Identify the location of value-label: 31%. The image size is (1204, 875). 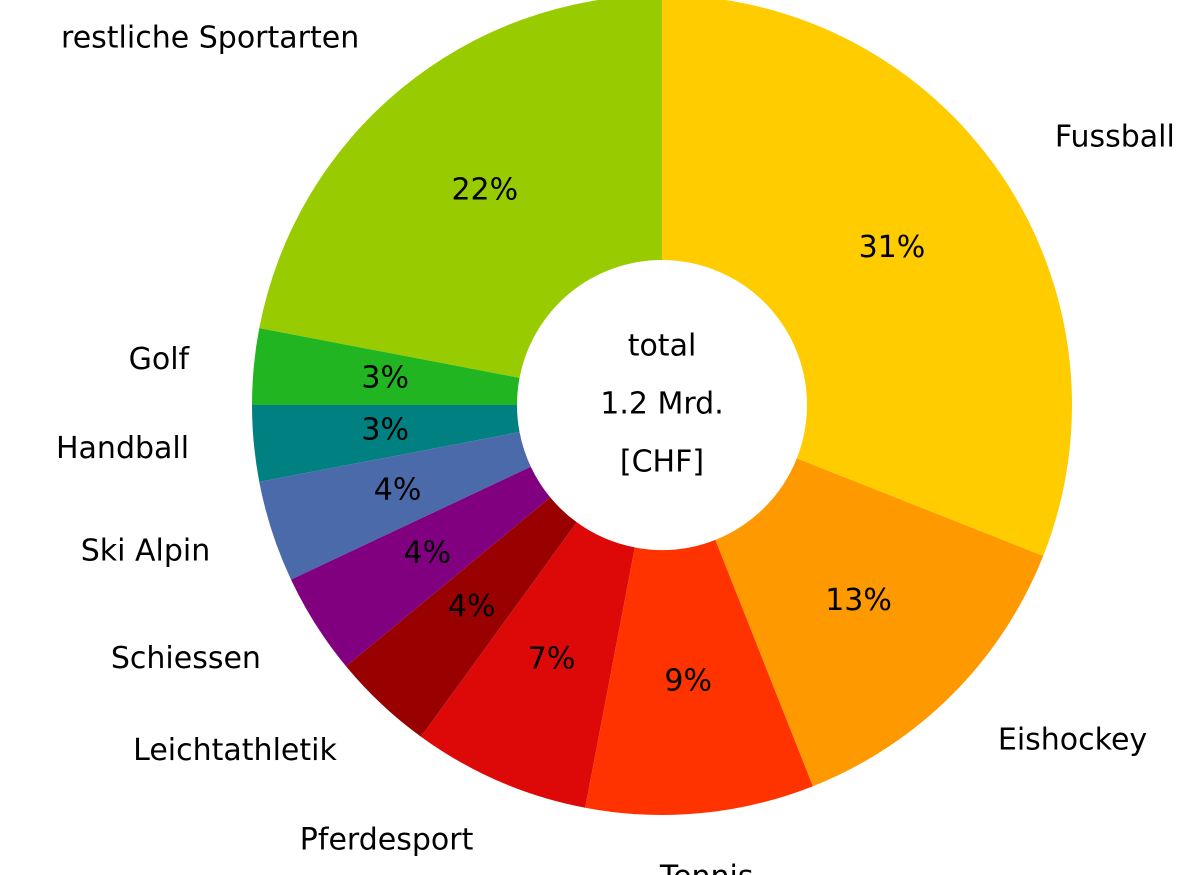
(892, 247).